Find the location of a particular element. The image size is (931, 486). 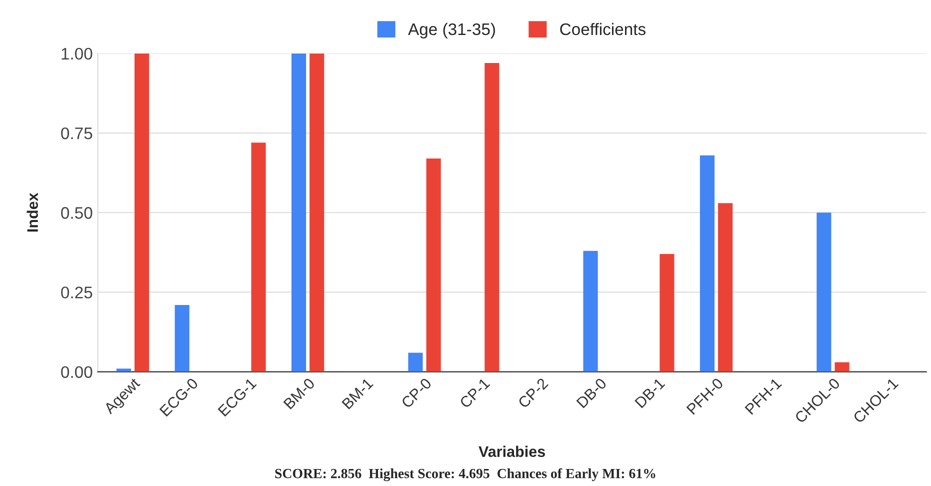

y-tick-label: 0.25 is located at coordinates (76, 292).